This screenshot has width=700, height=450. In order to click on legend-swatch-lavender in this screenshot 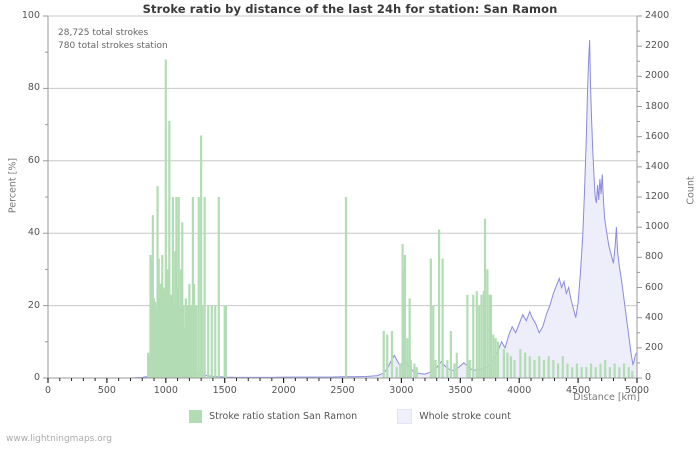, I will do `click(405, 416)`.